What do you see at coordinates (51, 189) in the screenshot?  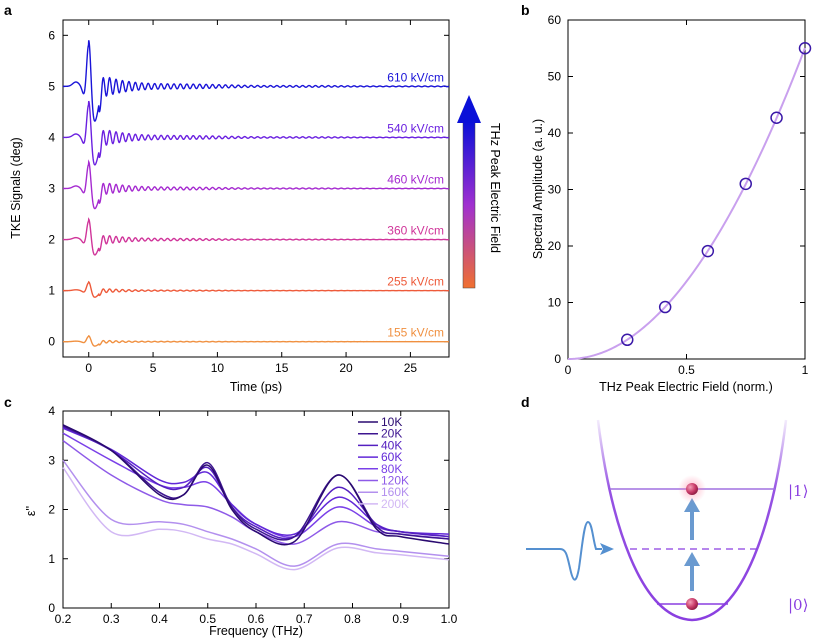 I see `panel-a-ytick-label: 3` at bounding box center [51, 189].